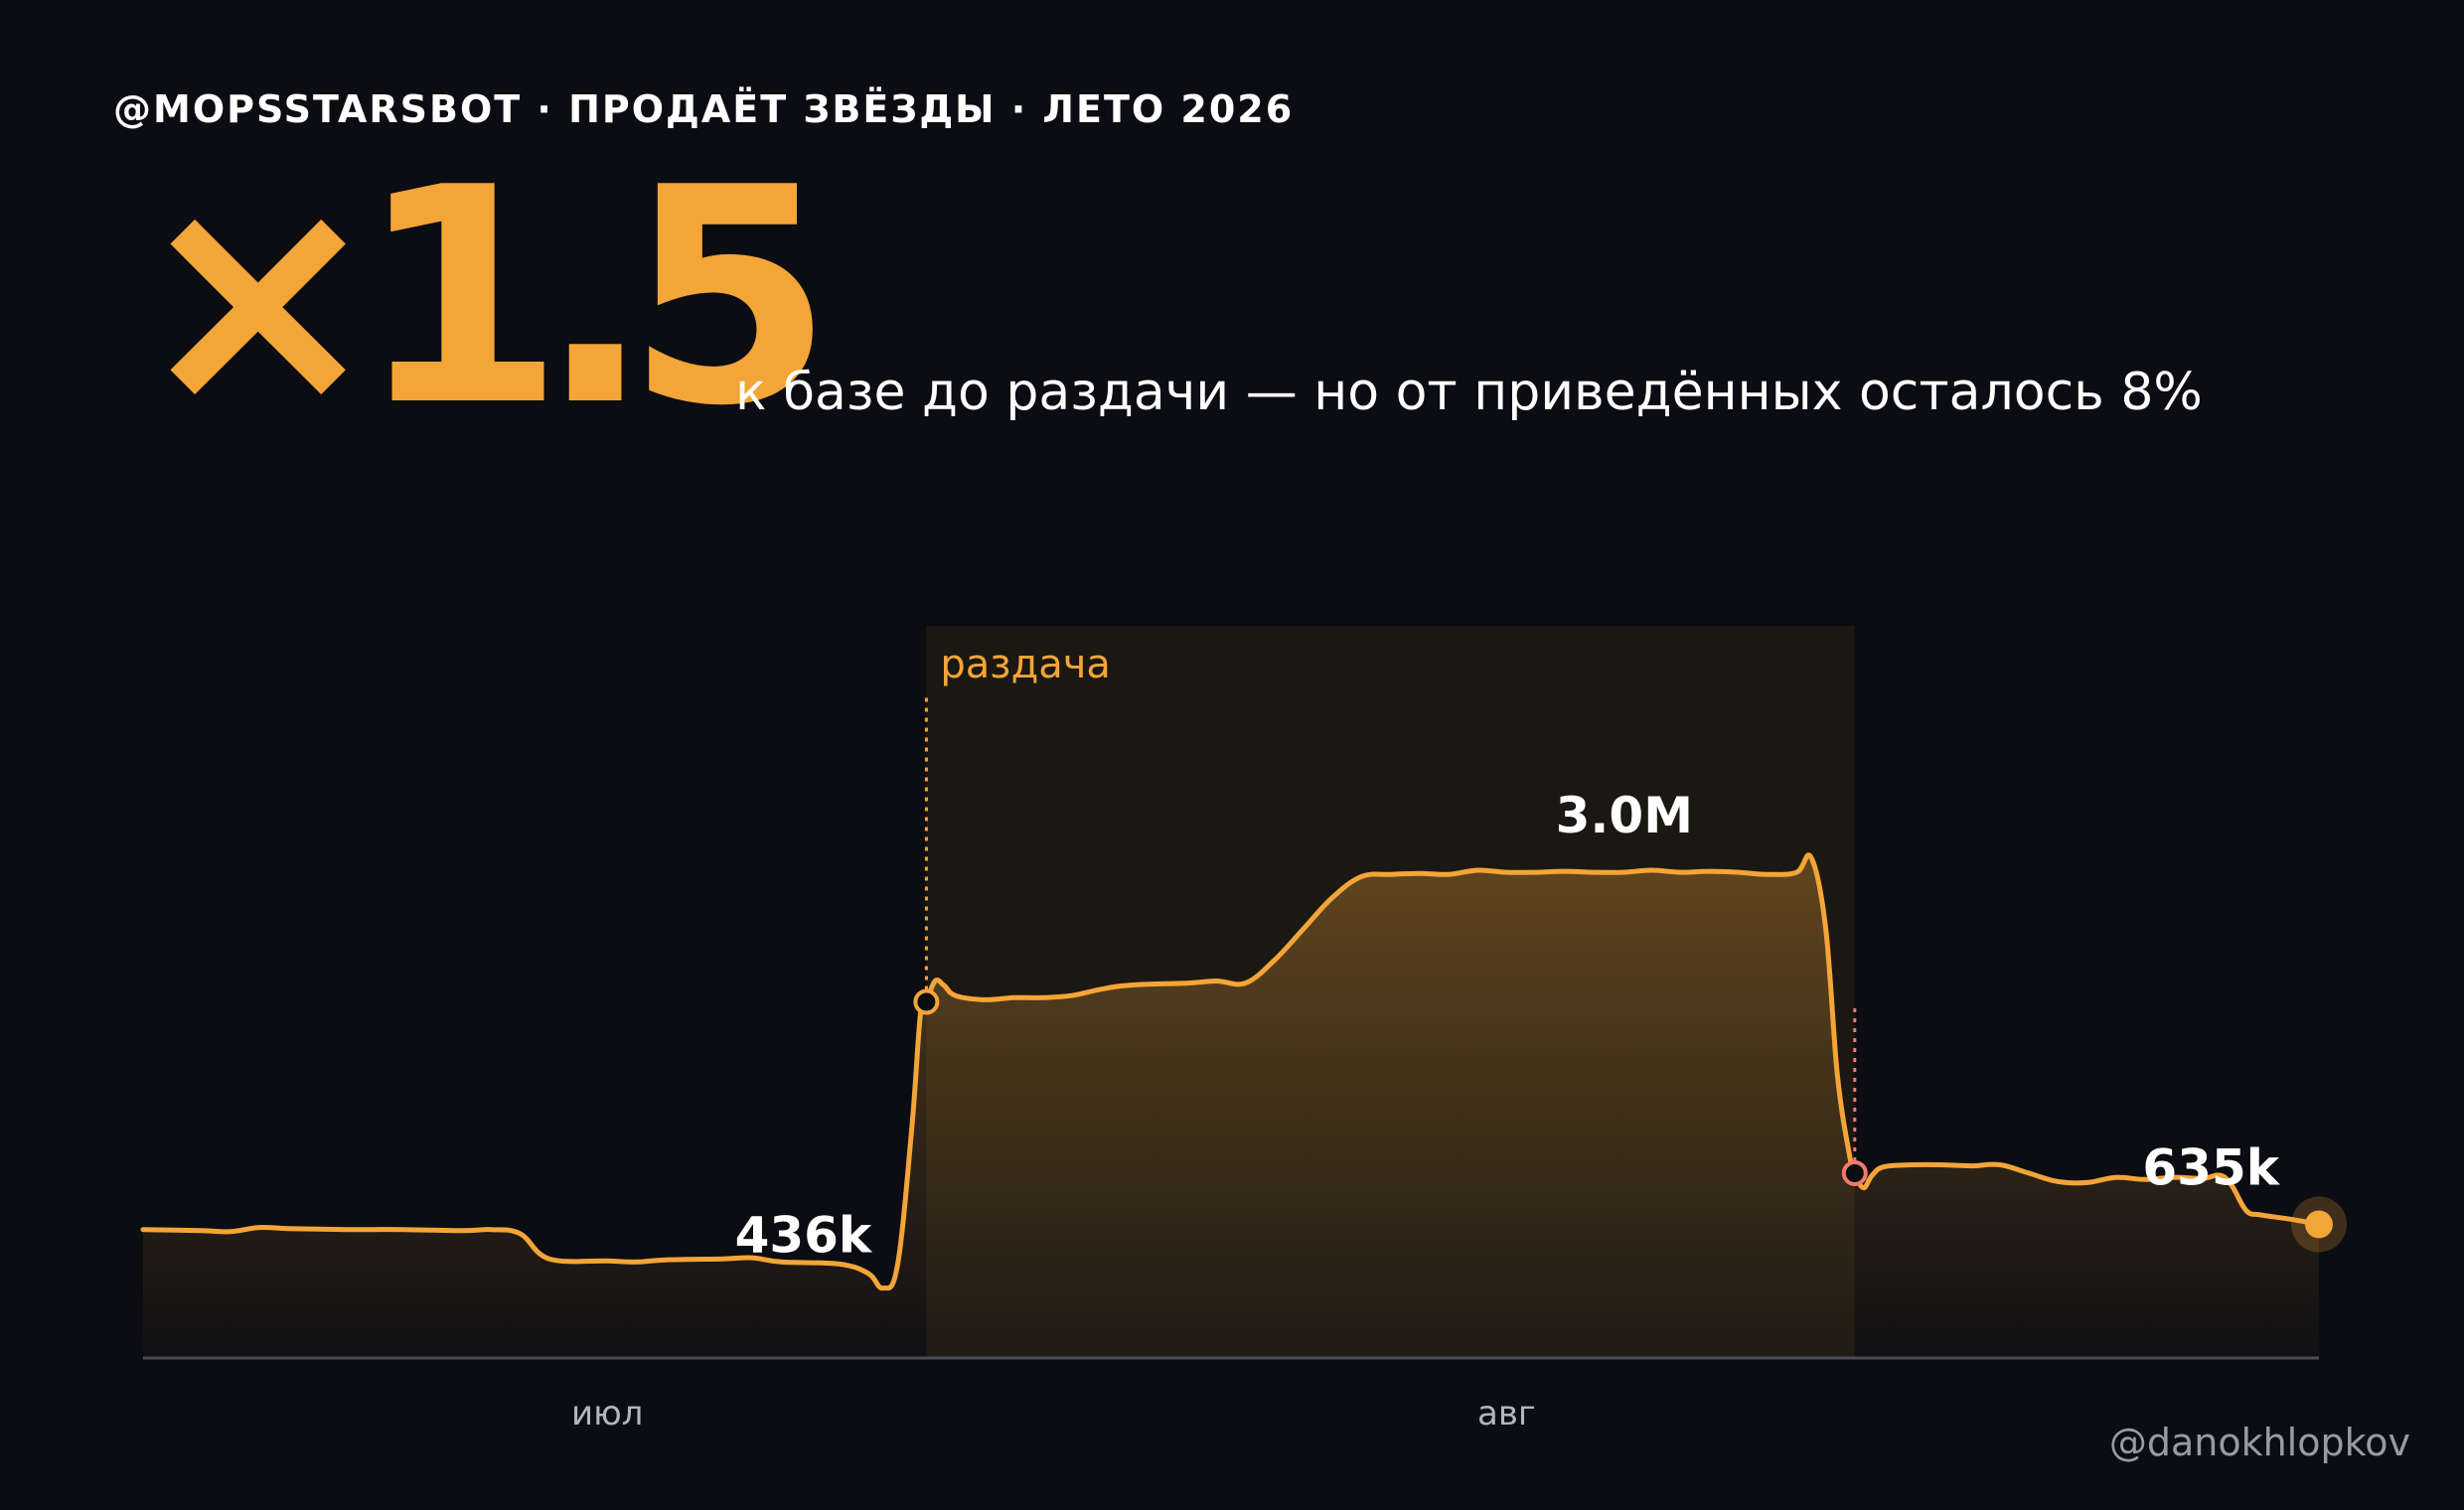  I want to click on author-watermark: @danokhlopkov, so click(2259, 1442).